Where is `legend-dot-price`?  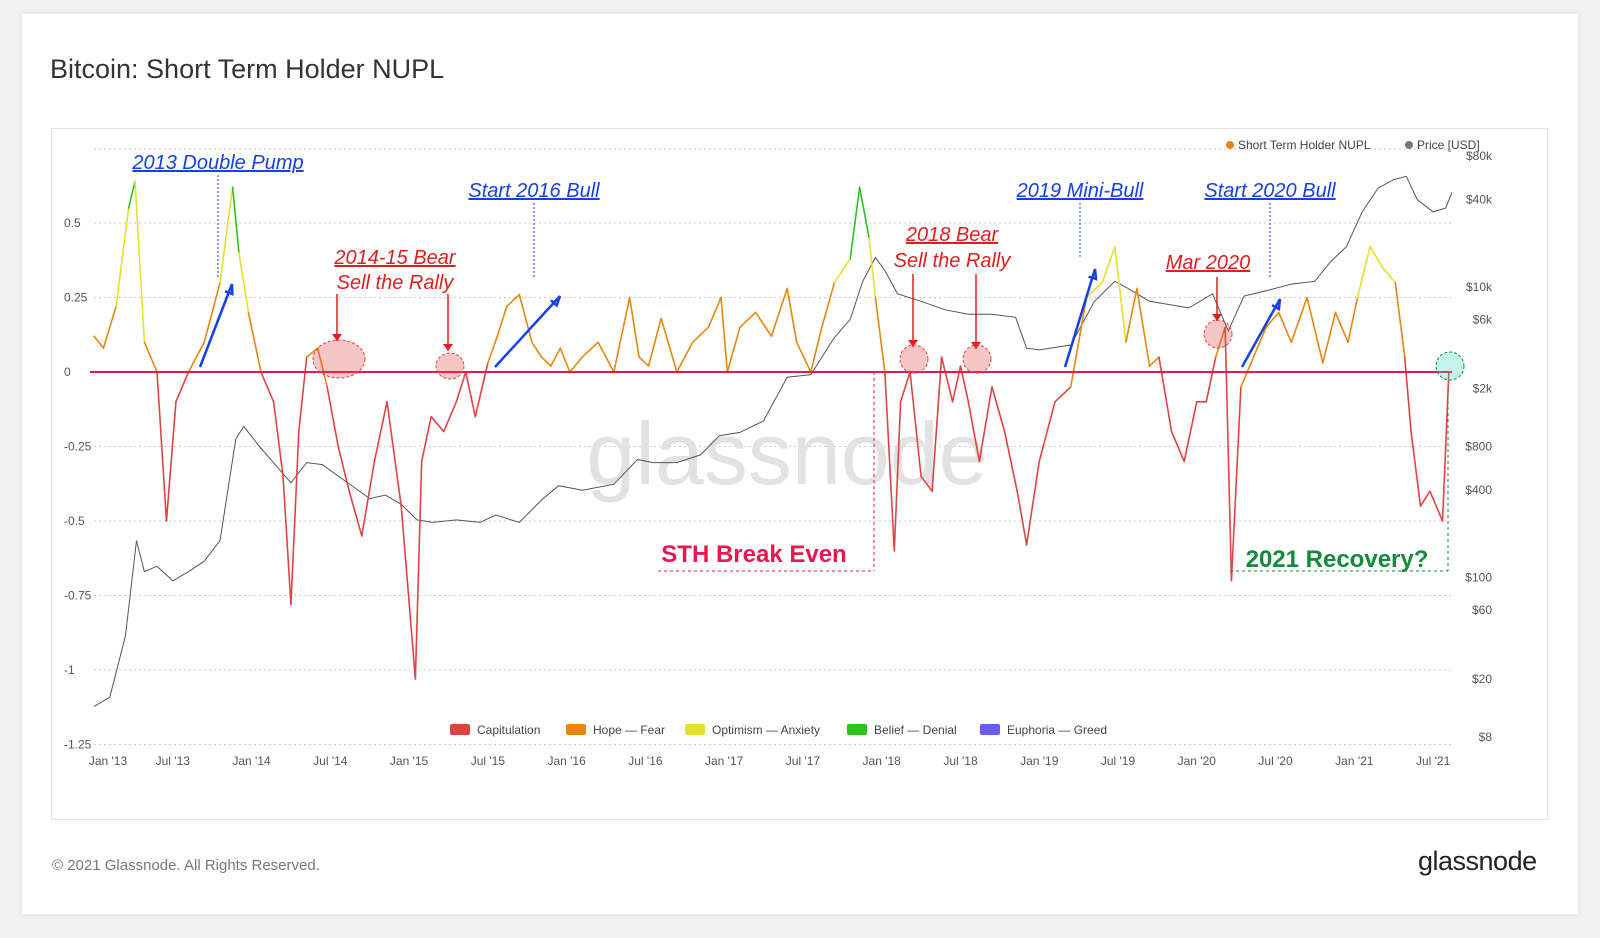
legend-dot-price is located at coordinates (1409, 145).